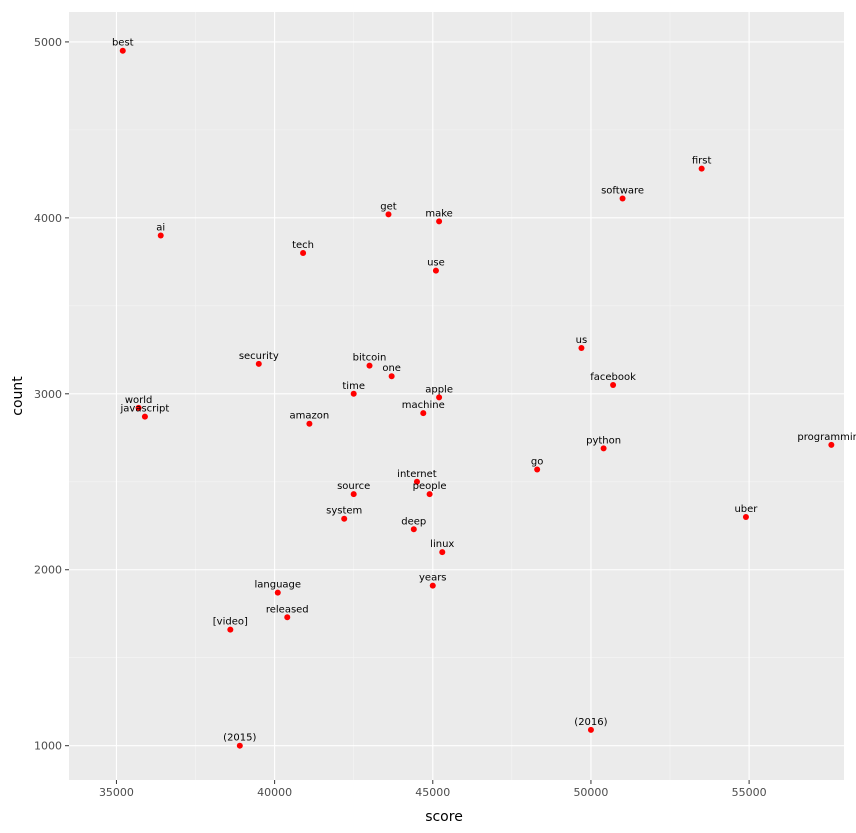 The height and width of the screenshot is (833, 856). I want to click on point-label: software, so click(622, 191).